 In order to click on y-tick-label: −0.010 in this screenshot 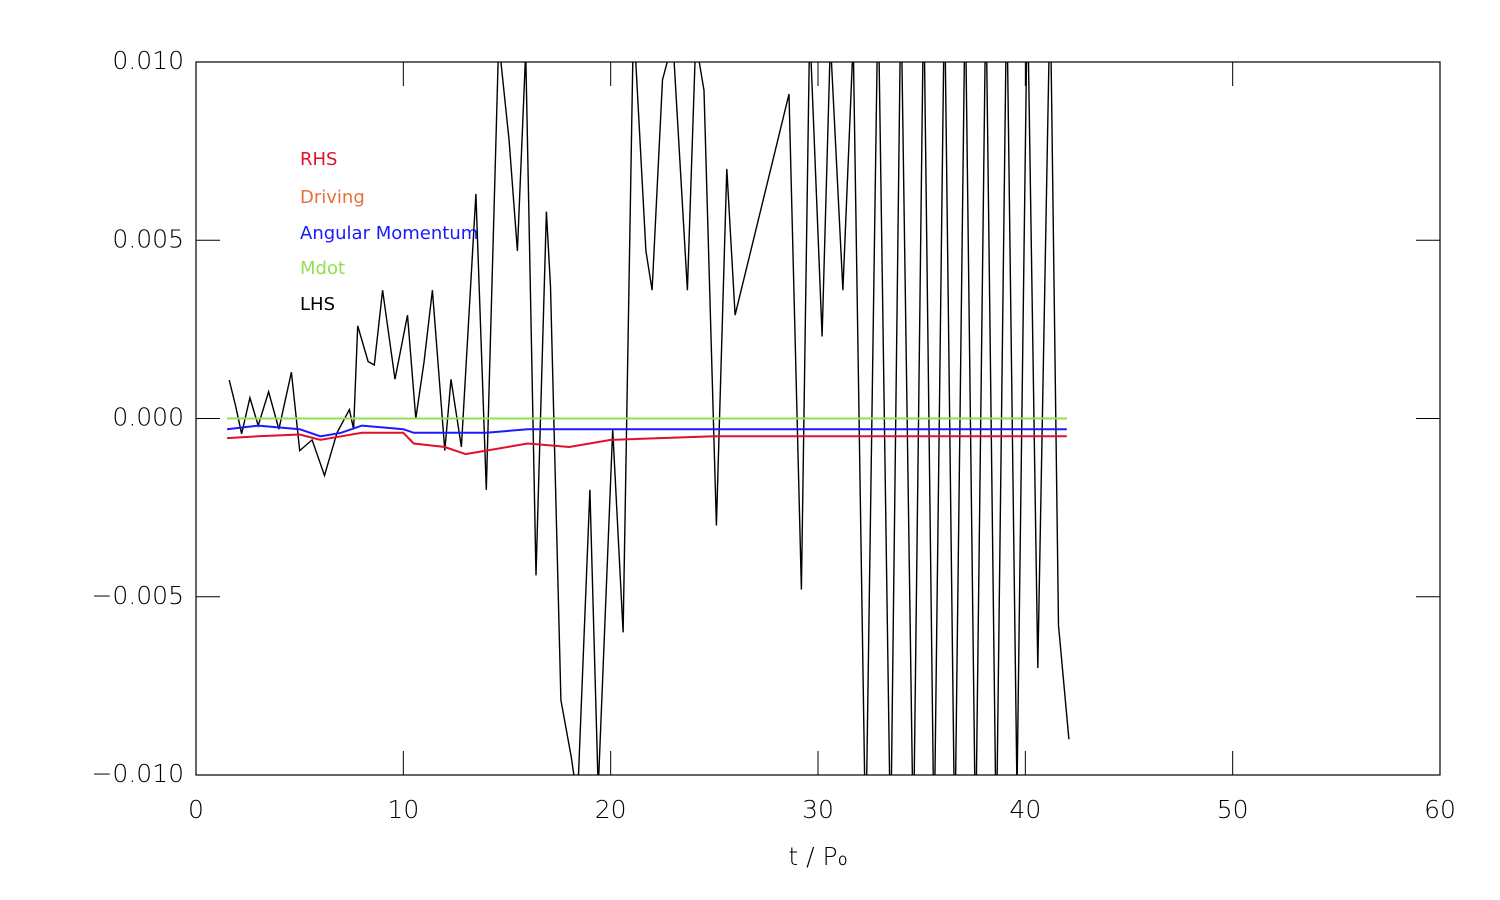, I will do `click(137, 773)`.